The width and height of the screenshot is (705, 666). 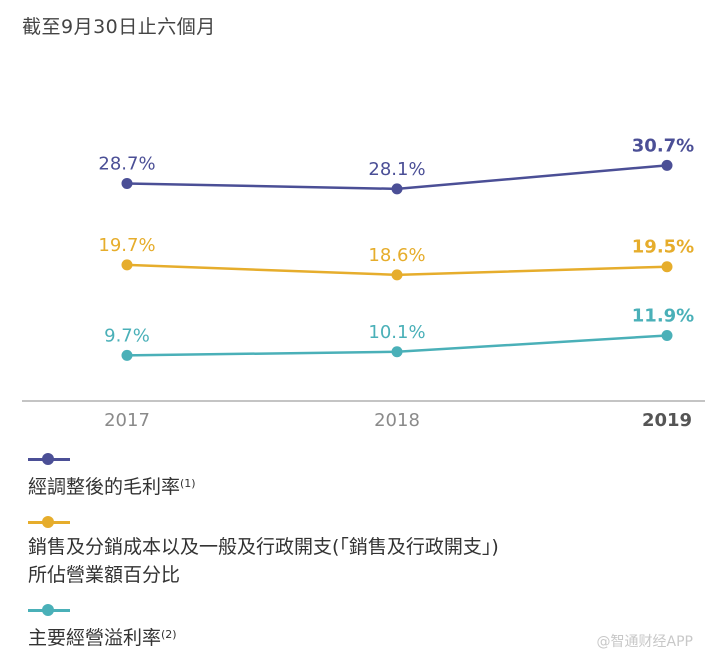 I want to click on legend-label-gross-margin: 經調整後的毛利率(1), so click(x=112, y=487).